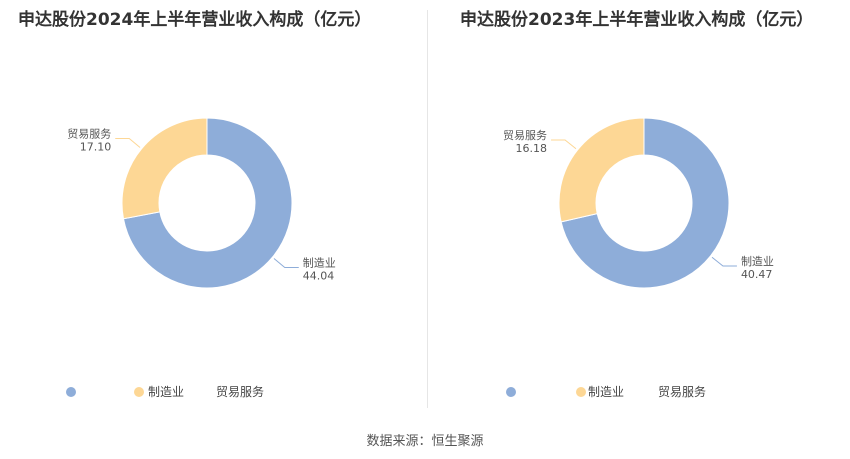 This screenshot has height=459, width=850. Describe the element at coordinates (757, 274) in the screenshot. I see `slice-value-0: 40.47` at that location.